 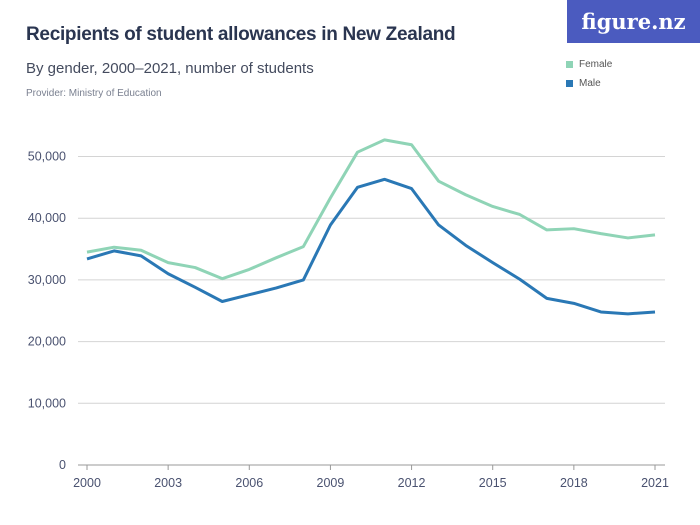 I want to click on legend-swatch-male, so click(x=569, y=83).